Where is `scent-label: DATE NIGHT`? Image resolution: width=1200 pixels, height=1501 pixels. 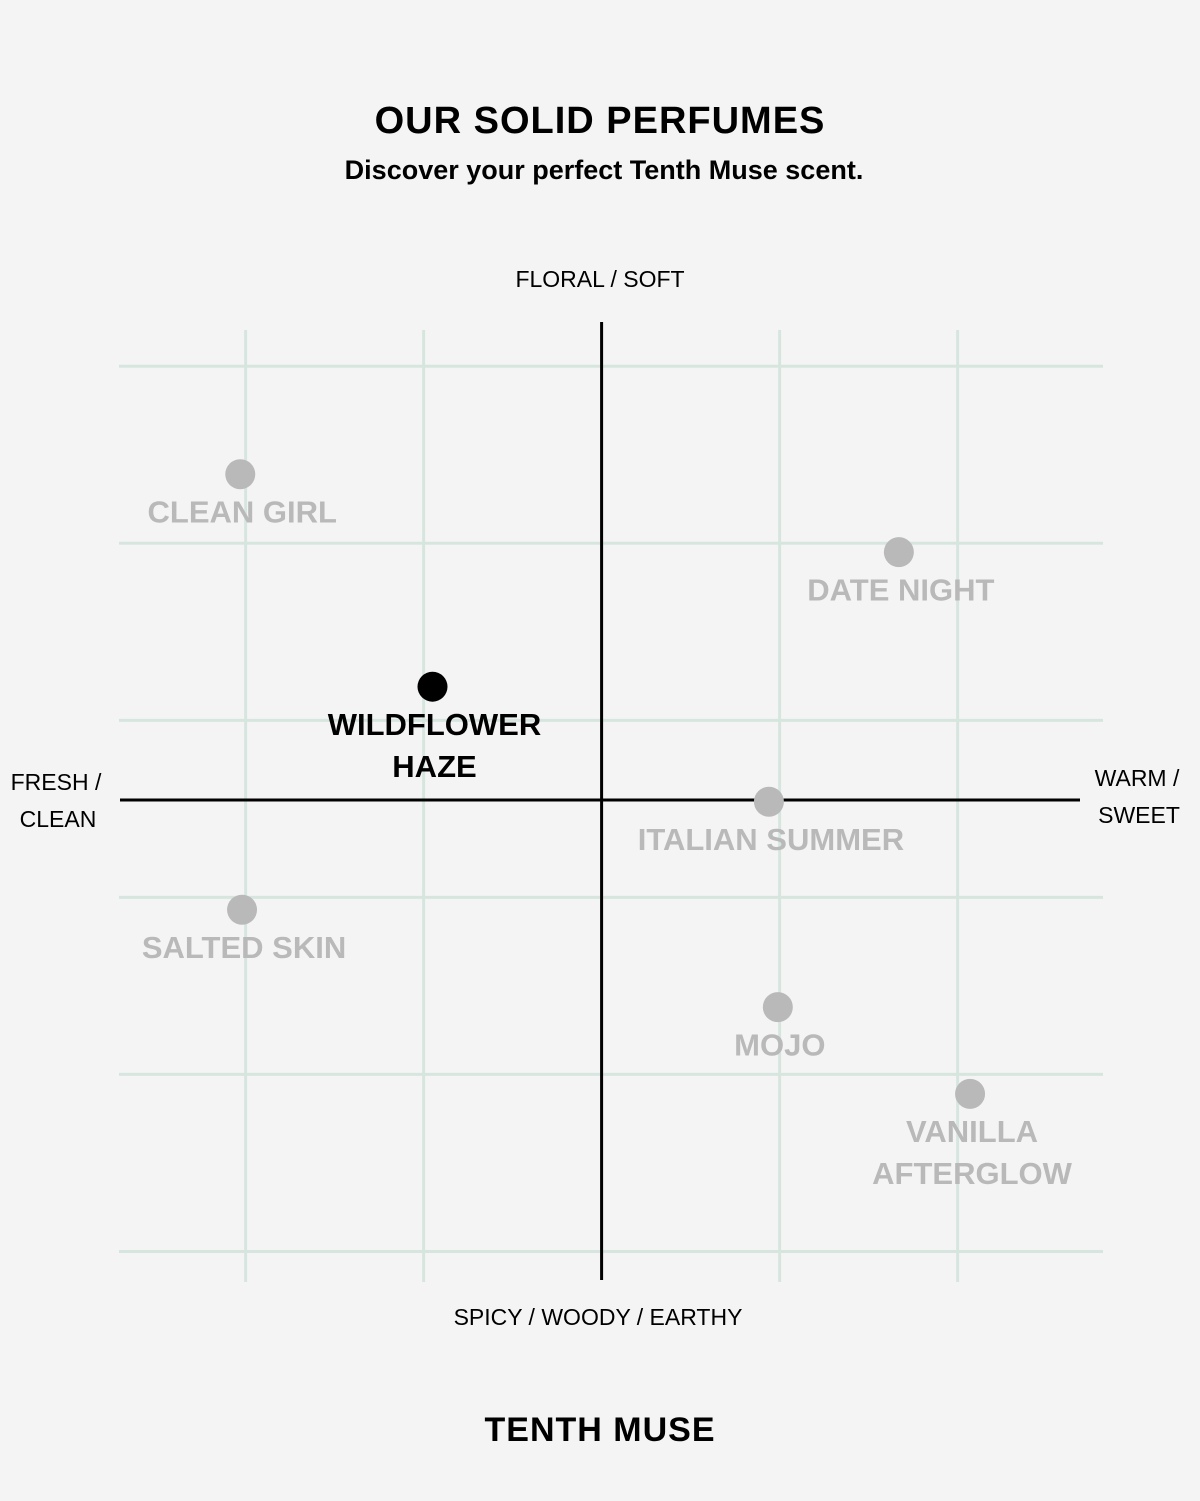 scent-label: DATE NIGHT is located at coordinates (900, 589).